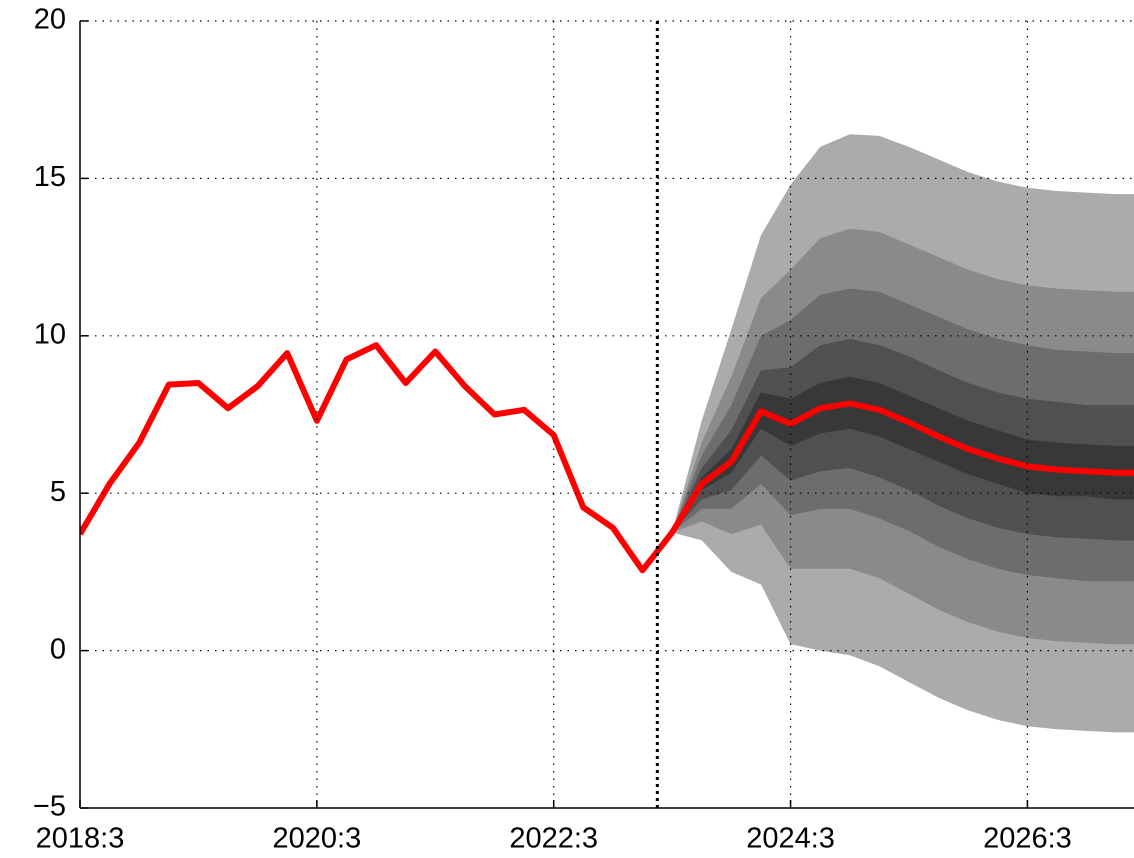 The height and width of the screenshot is (858, 1134). Describe the element at coordinates (50, 20) in the screenshot. I see `y-tick-label: 20` at that location.